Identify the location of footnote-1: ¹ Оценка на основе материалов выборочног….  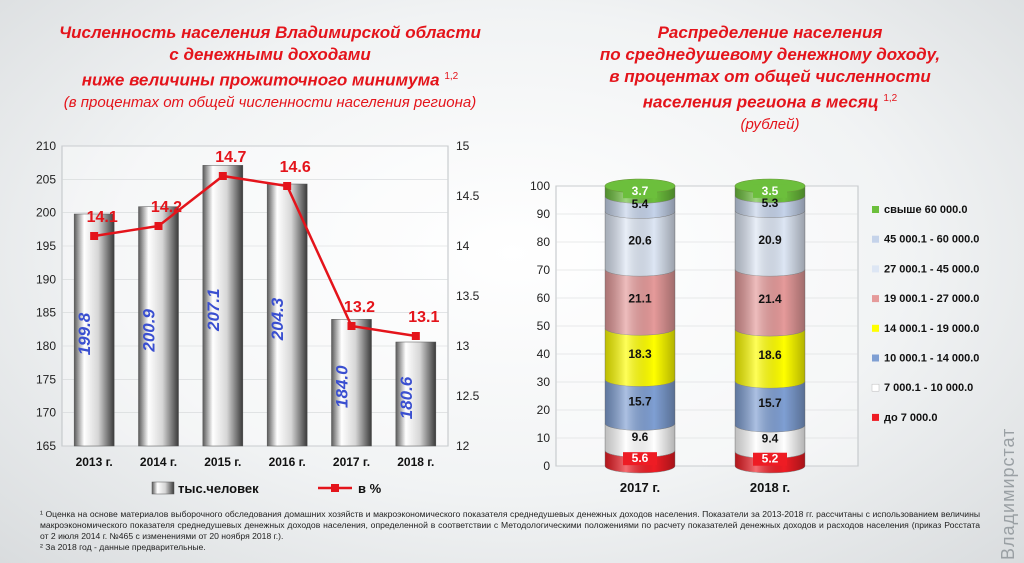
(510, 525).